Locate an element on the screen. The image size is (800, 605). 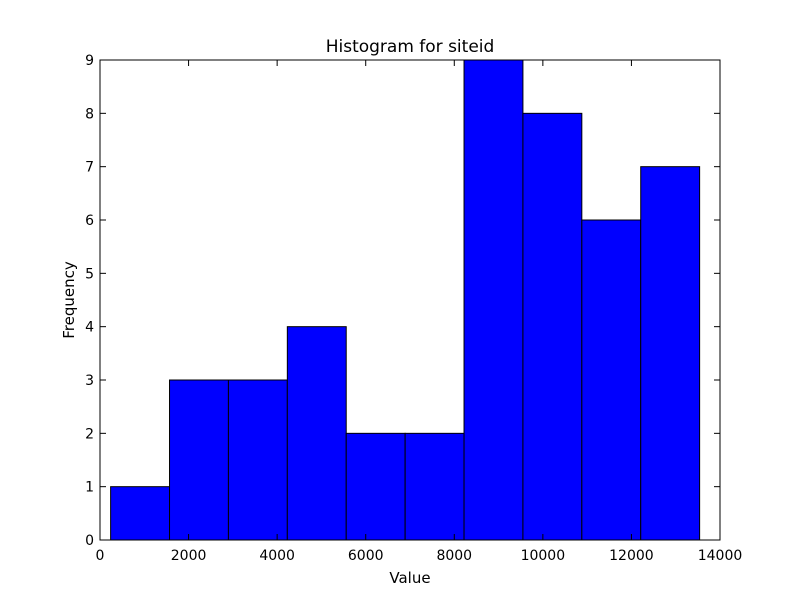
x-tick-label: 6000 is located at coordinates (366, 556).